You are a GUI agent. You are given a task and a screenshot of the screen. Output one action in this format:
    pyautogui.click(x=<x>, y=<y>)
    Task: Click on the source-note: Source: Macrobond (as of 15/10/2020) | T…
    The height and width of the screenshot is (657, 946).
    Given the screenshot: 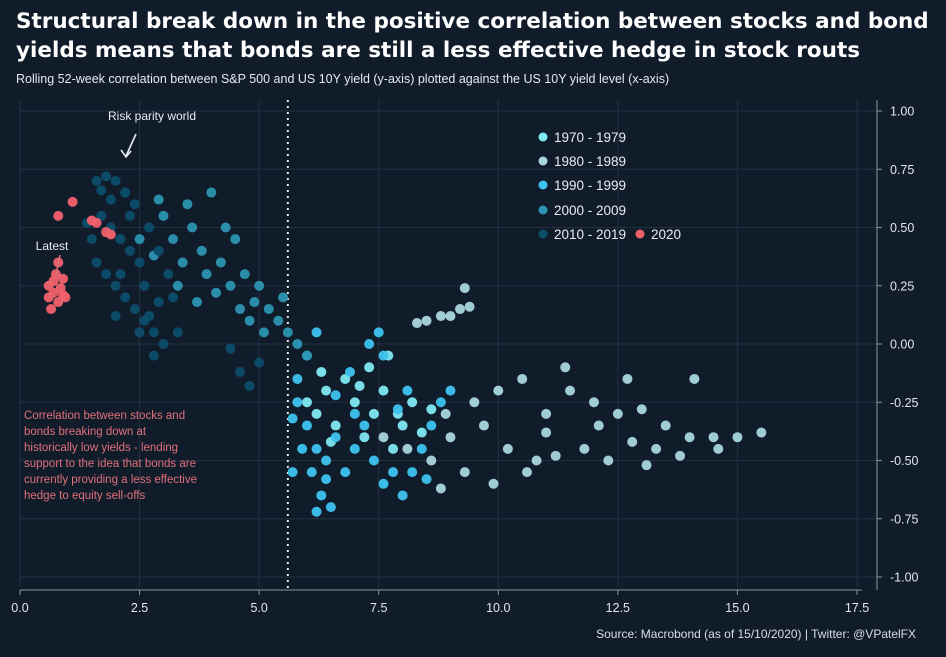 What is the action you would take?
    pyautogui.click(x=756, y=634)
    